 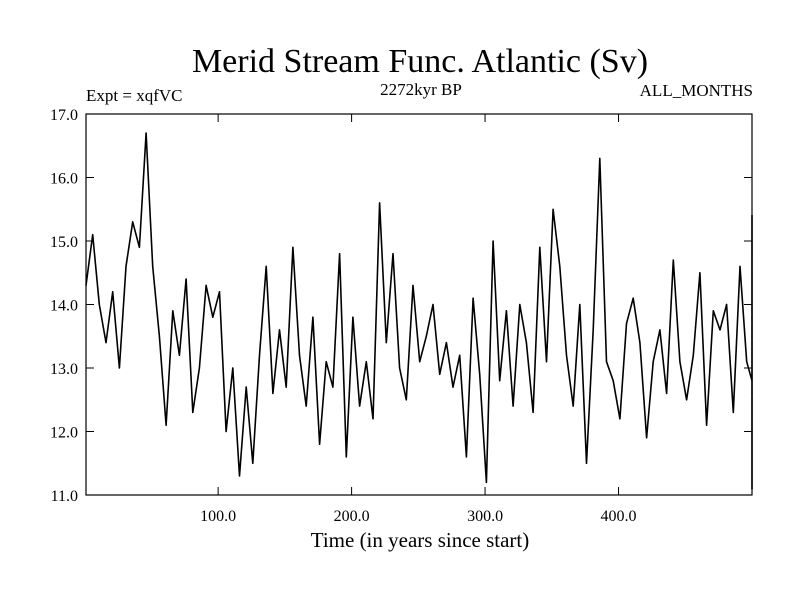 What do you see at coordinates (64, 115) in the screenshot?
I see `y-tick-label: 17.0` at bounding box center [64, 115].